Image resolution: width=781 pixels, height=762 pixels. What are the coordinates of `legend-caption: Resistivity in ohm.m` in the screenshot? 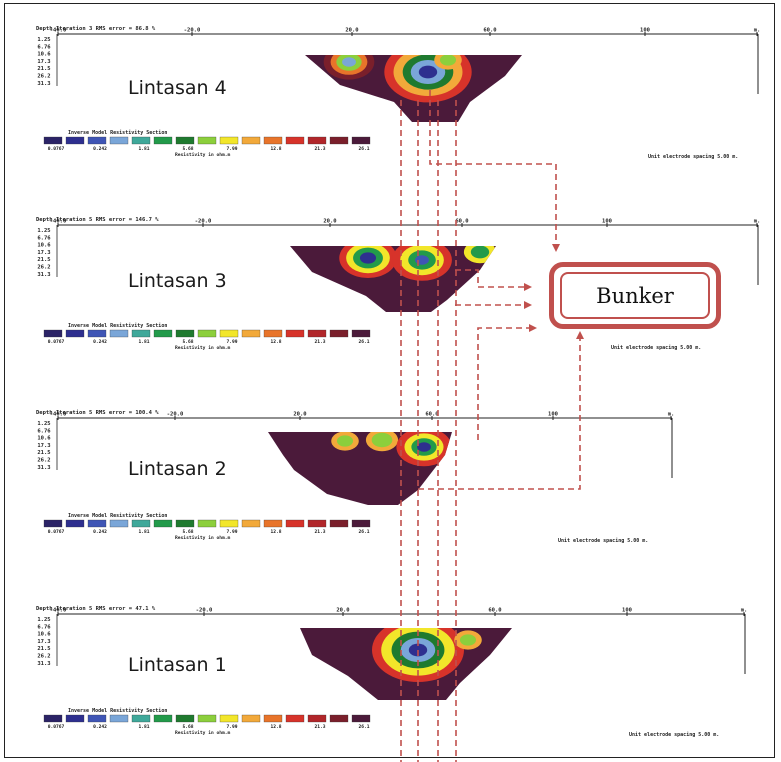 It's located at (203, 348).